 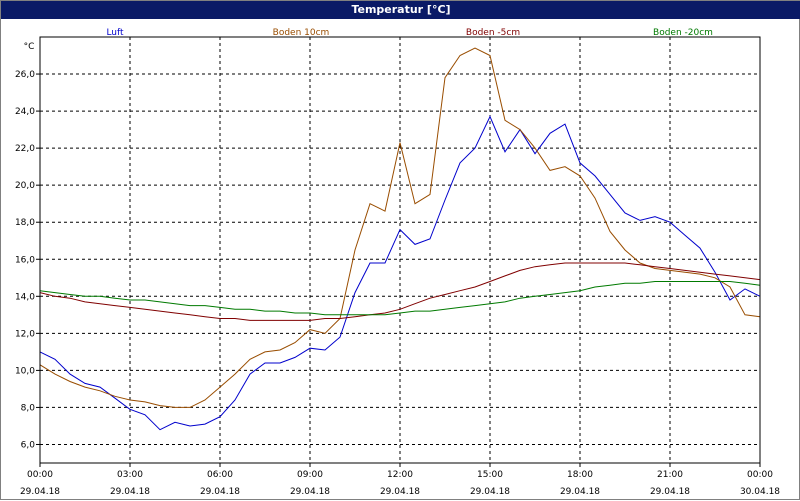 I want to click on legend-entry: Boden 10cm, so click(x=301, y=33).